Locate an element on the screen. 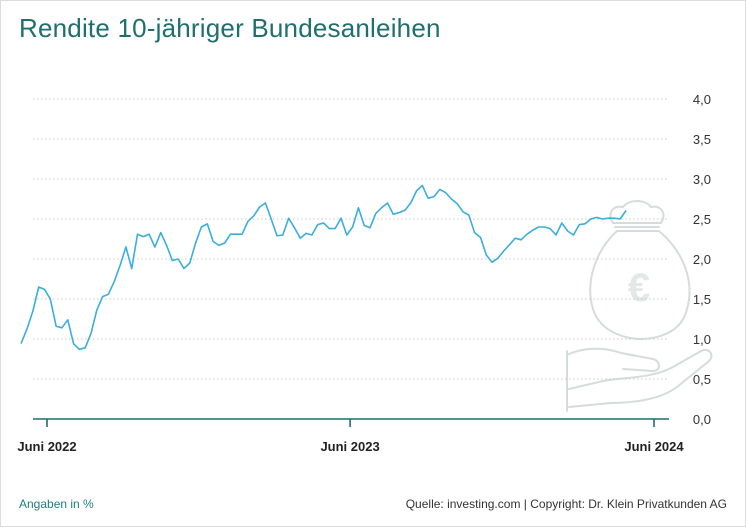 This screenshot has height=528, width=746. y-tick-label: 0,5 is located at coordinates (702, 379).